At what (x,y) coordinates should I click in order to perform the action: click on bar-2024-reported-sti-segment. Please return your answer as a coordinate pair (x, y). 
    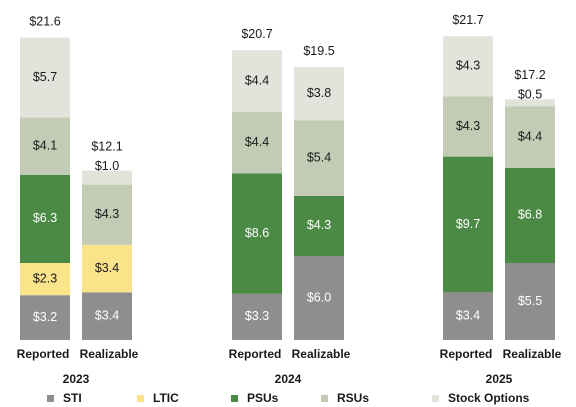
    Looking at the image, I should click on (257, 316).